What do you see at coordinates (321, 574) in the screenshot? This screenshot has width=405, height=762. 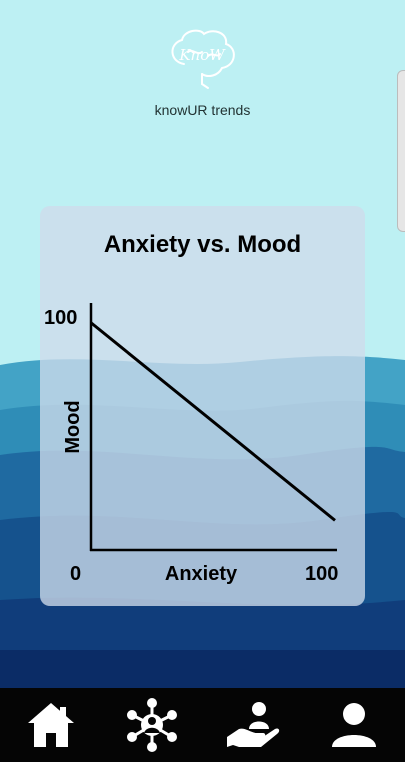 I see `x-tick-max: 100` at bounding box center [321, 574].